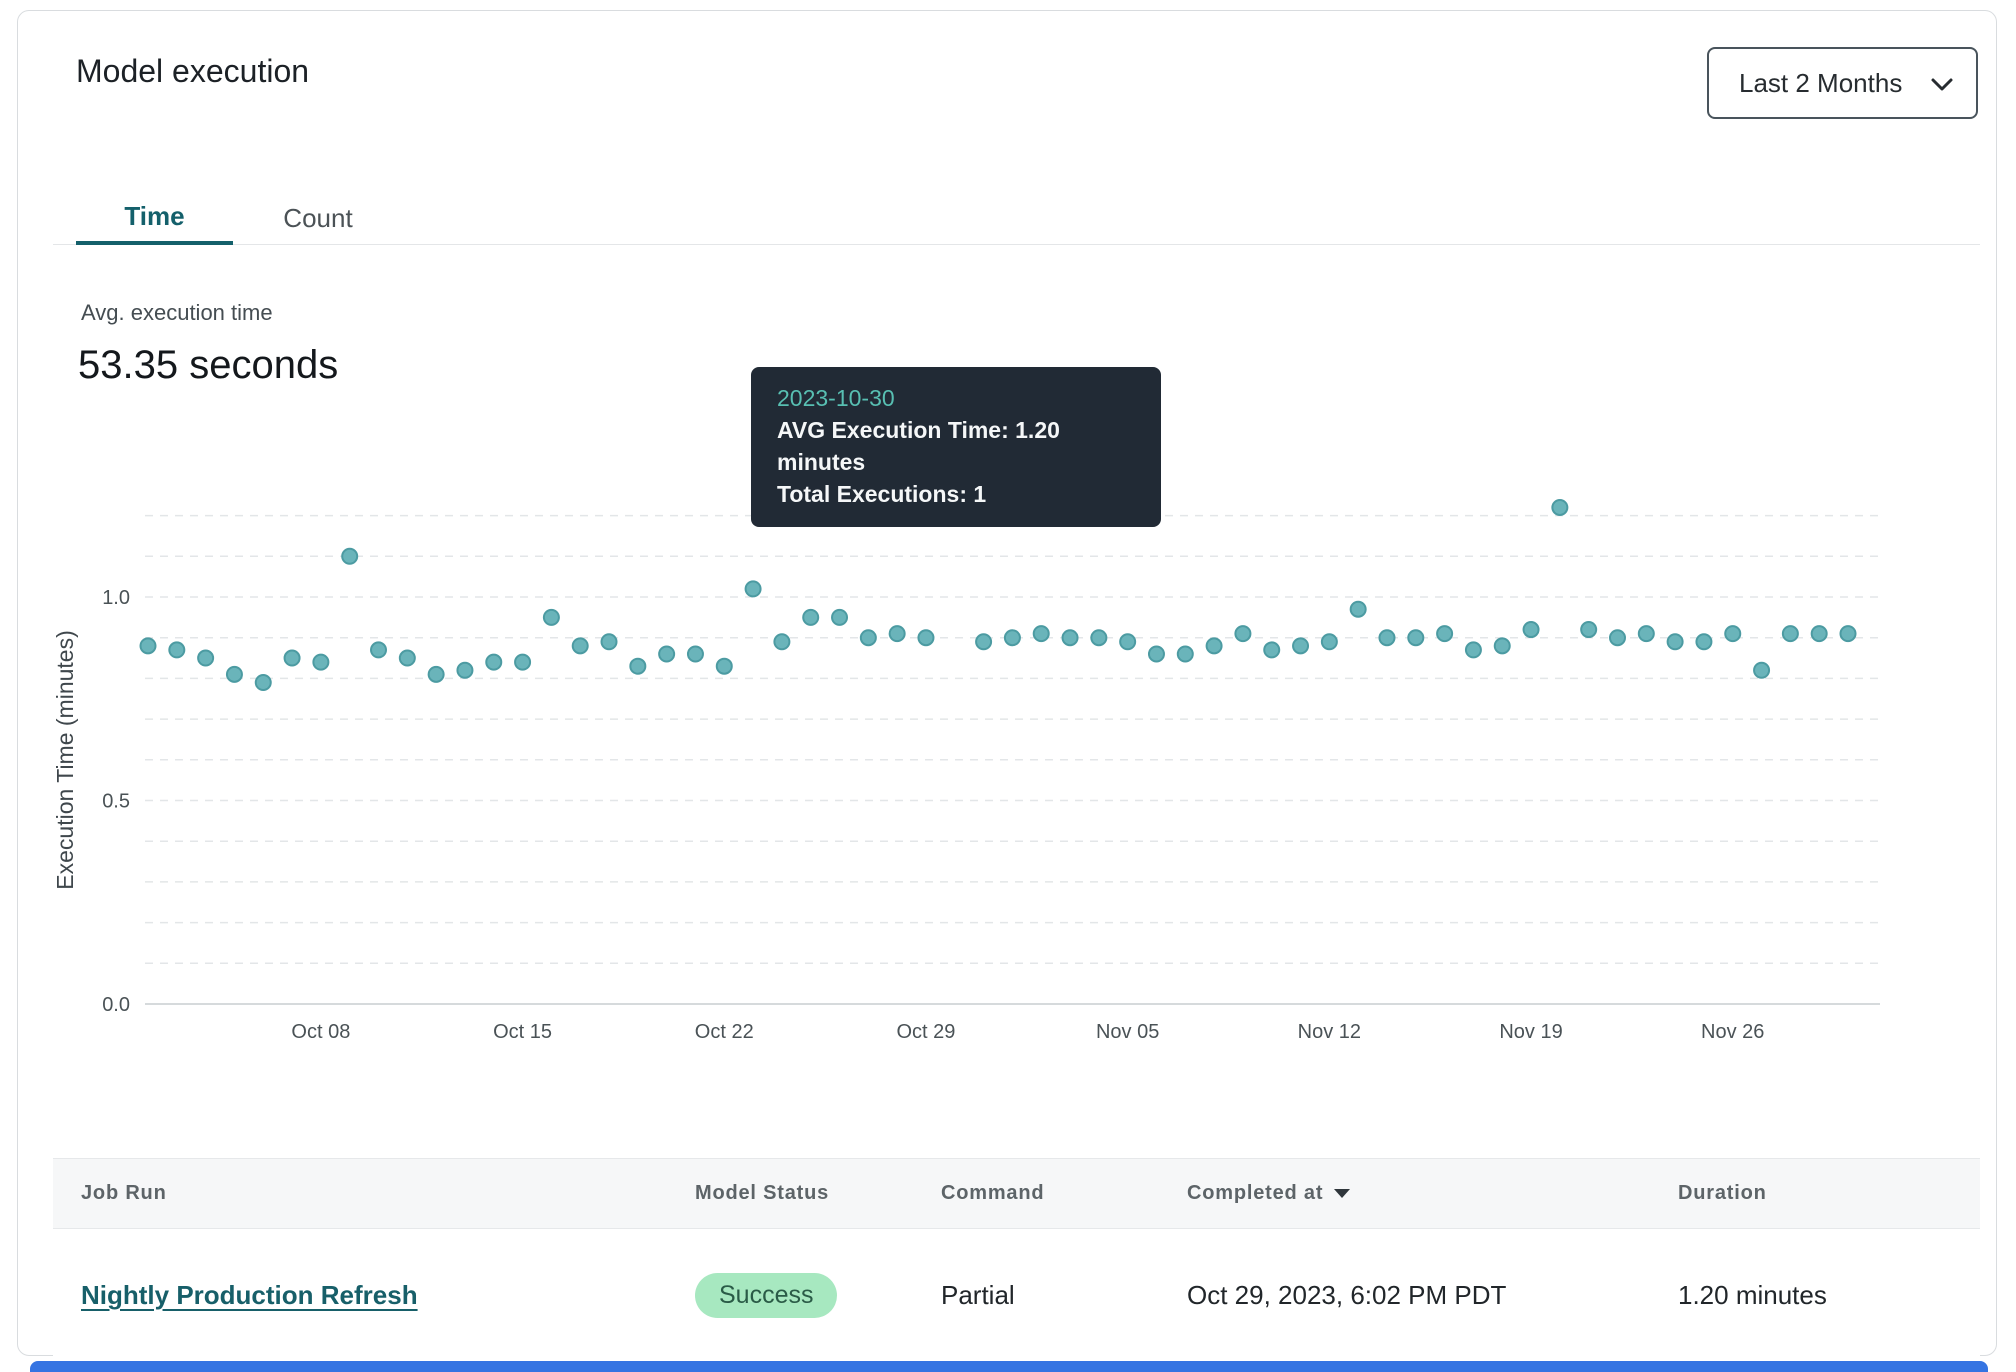 The width and height of the screenshot is (2016, 1372). What do you see at coordinates (154, 218) in the screenshot?
I see `tab-time: Time` at bounding box center [154, 218].